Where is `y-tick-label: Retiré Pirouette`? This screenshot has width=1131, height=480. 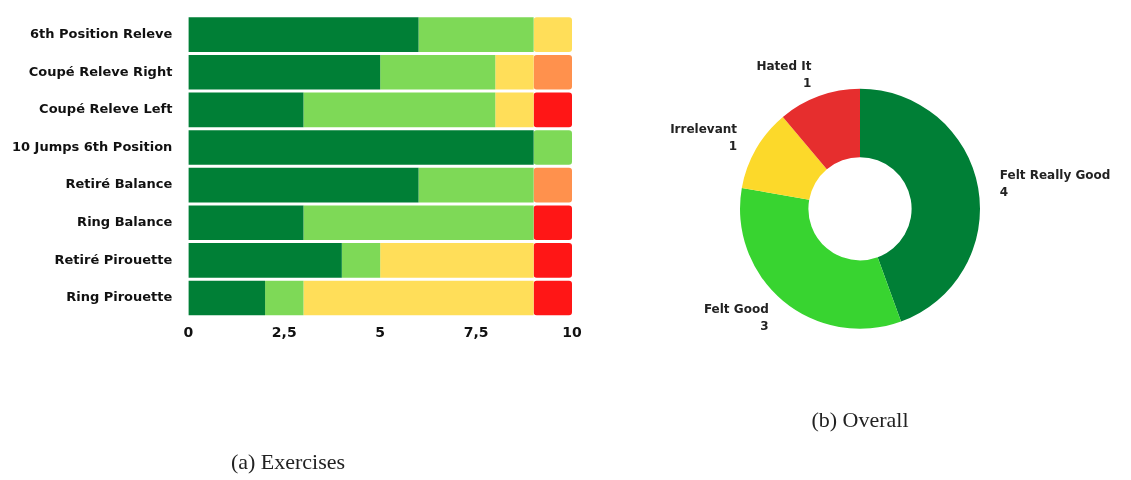 y-tick-label: Retiré Pirouette is located at coordinates (113, 259).